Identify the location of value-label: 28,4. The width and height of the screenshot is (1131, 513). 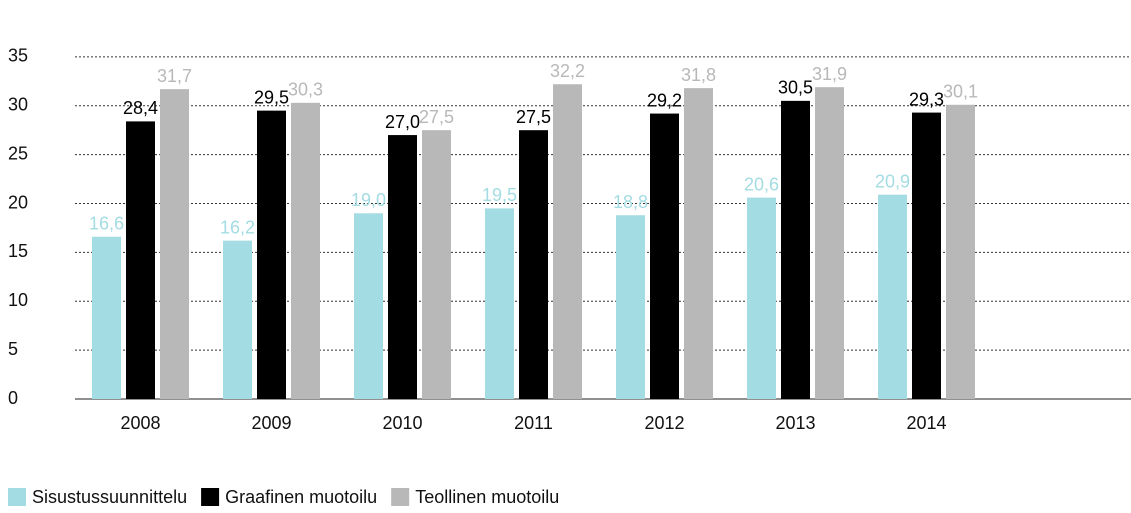
(140, 108).